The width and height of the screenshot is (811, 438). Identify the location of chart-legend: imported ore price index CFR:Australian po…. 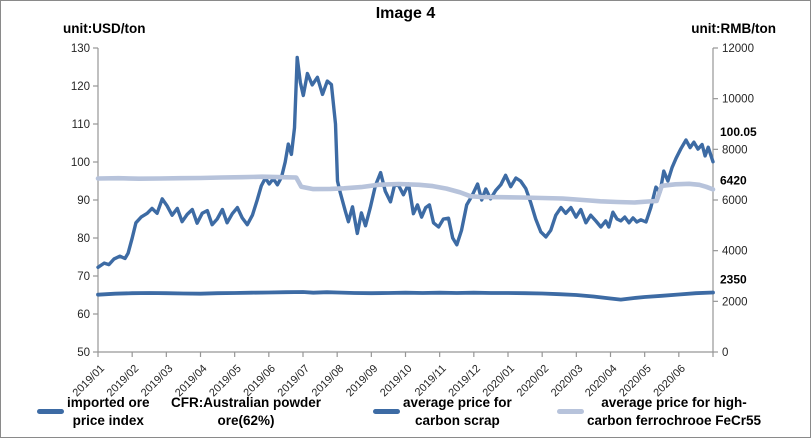
(405, 415).